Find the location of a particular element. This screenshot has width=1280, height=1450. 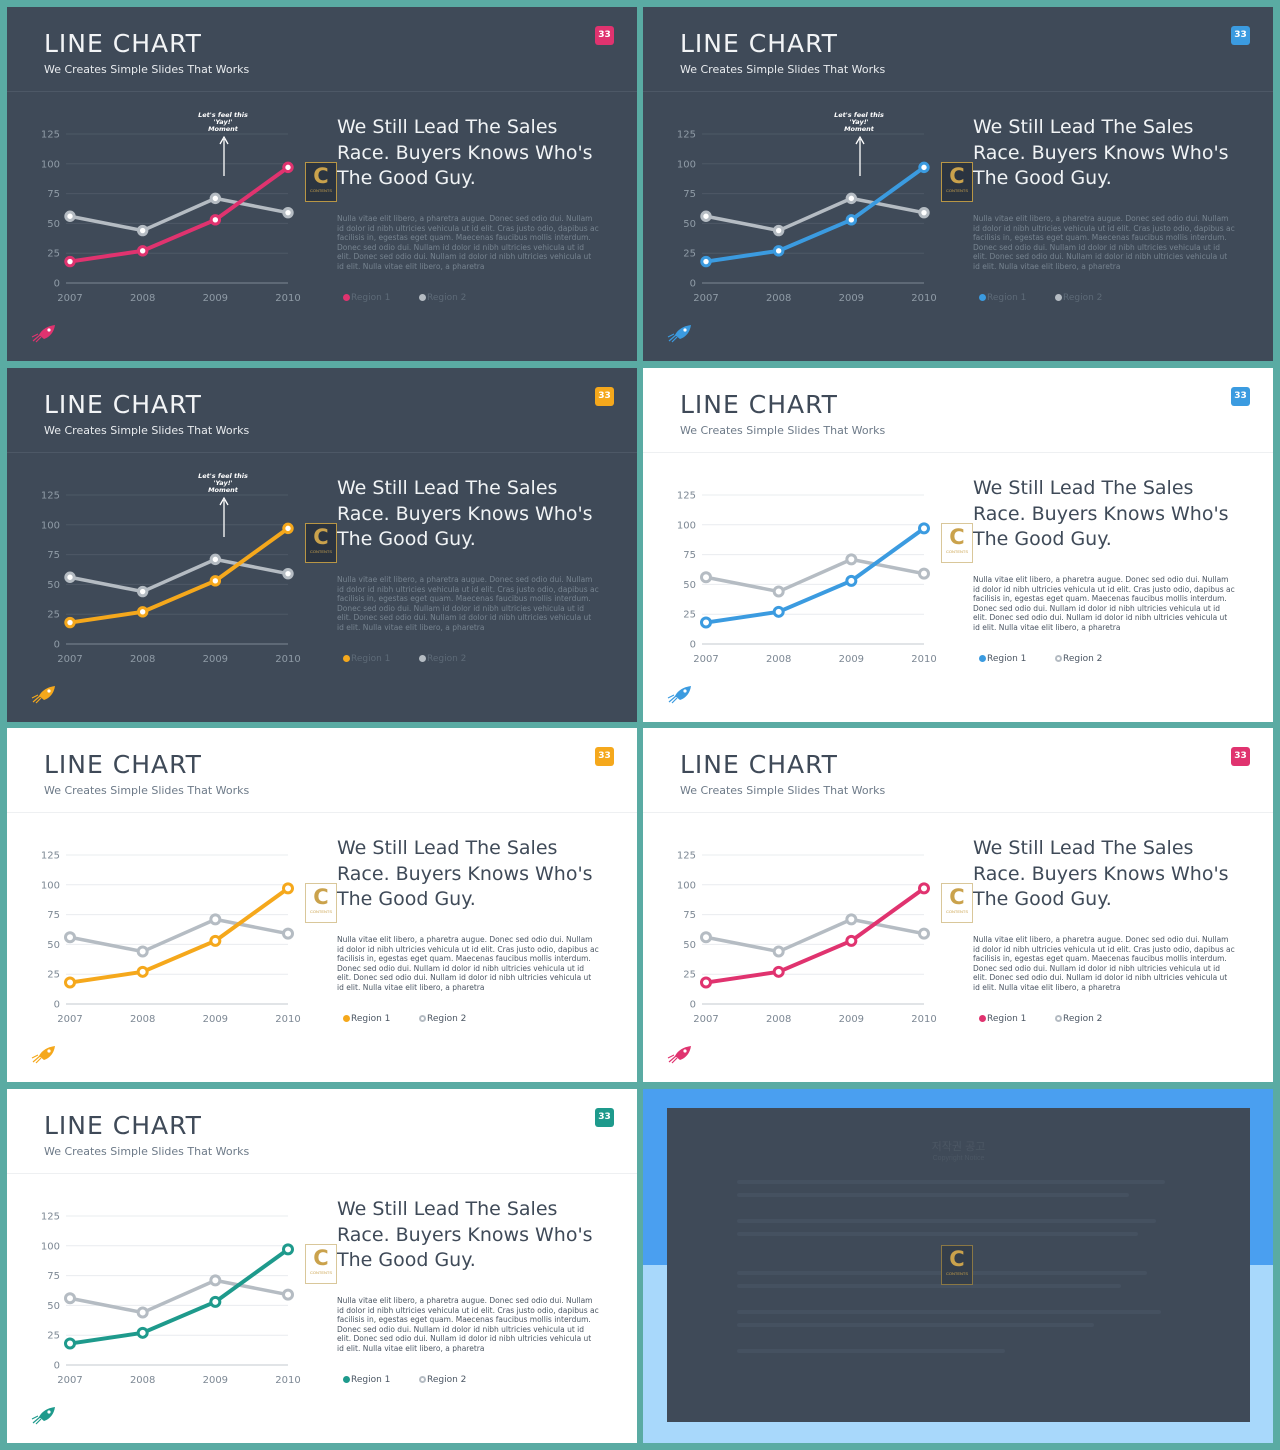

copyright-slide: 저작권 공고 Copyright Notice C CONTENTS is located at coordinates (958, 1266).